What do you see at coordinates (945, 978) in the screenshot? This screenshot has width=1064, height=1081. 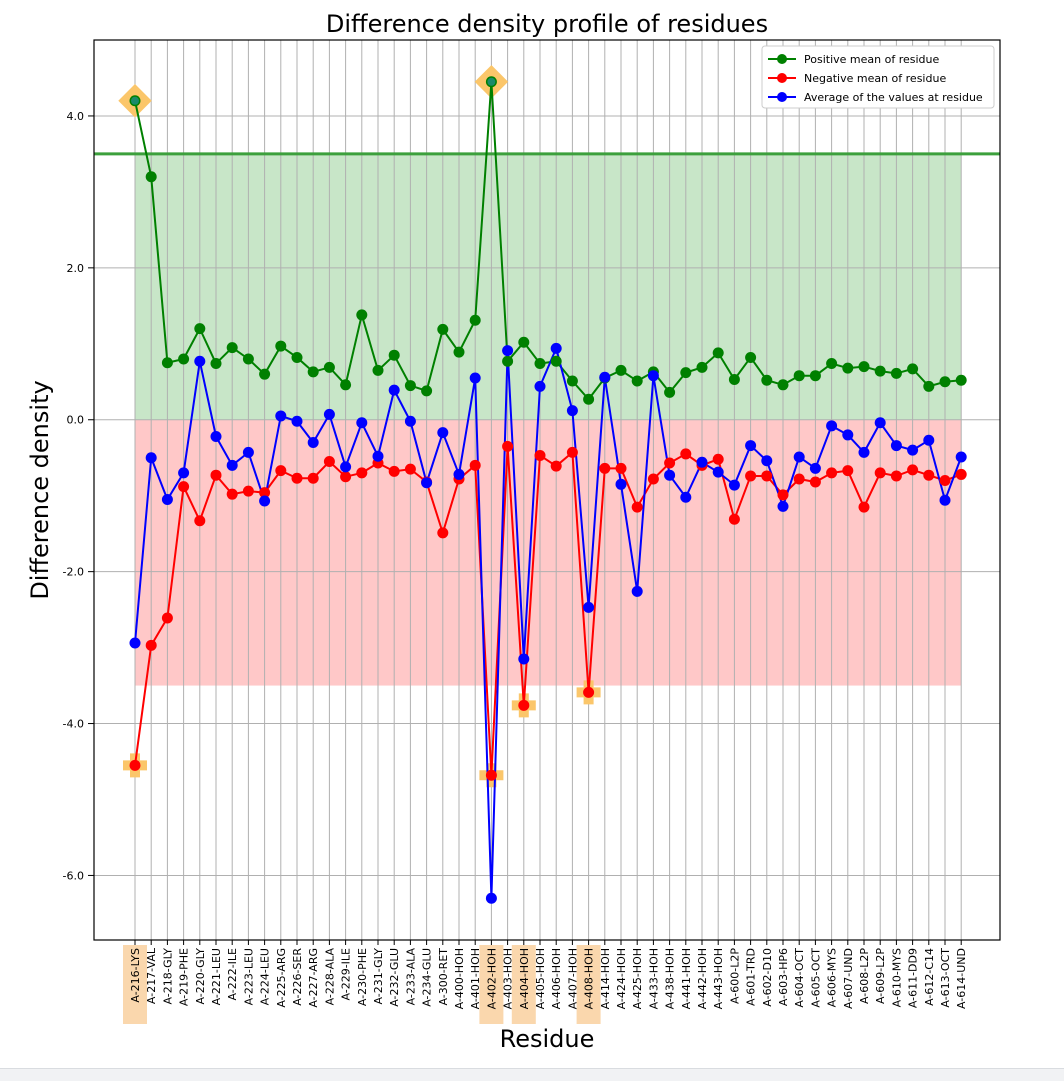 I see `x-tick-label: A-613-OCT` at bounding box center [945, 978].